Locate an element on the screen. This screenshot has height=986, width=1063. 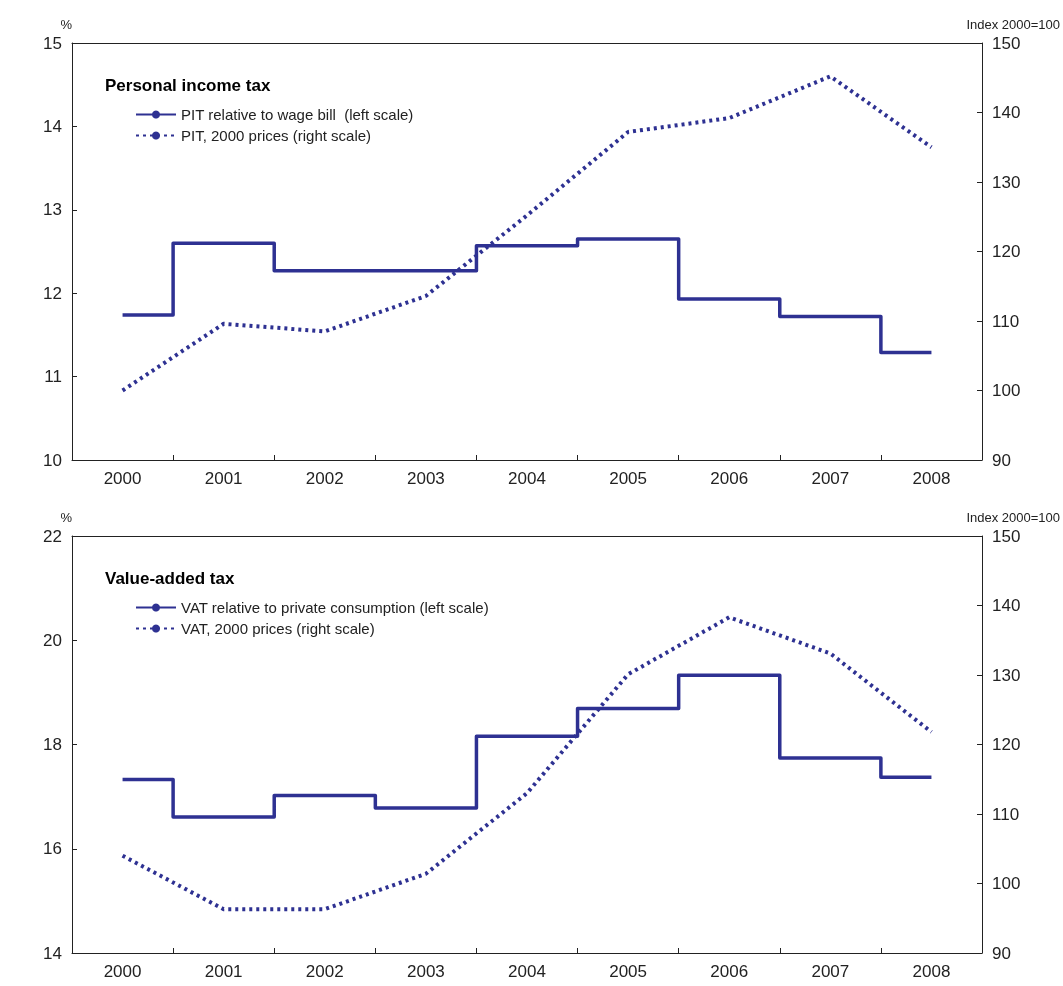
legend-label: PIT relative to wage bill (left scale) is located at coordinates (297, 114).